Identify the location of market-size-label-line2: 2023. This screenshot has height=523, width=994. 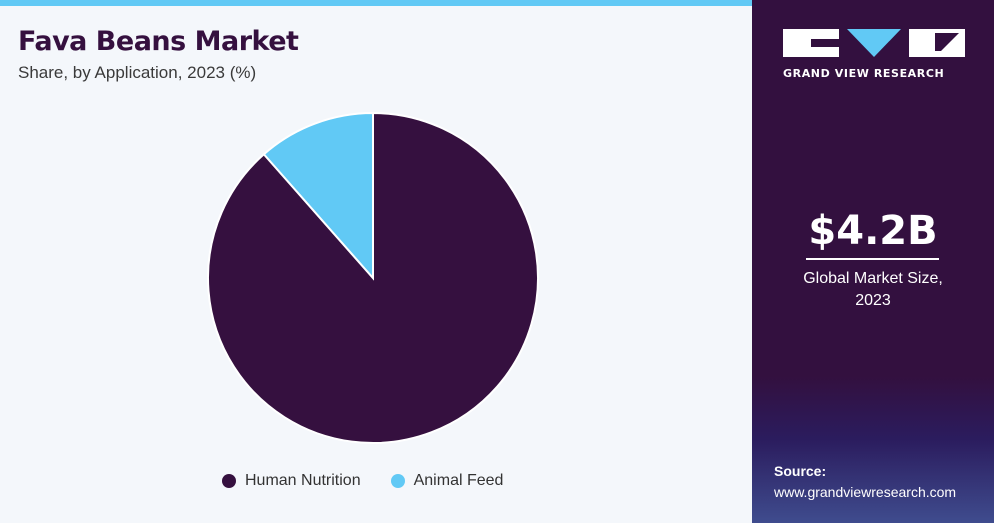
(873, 300).